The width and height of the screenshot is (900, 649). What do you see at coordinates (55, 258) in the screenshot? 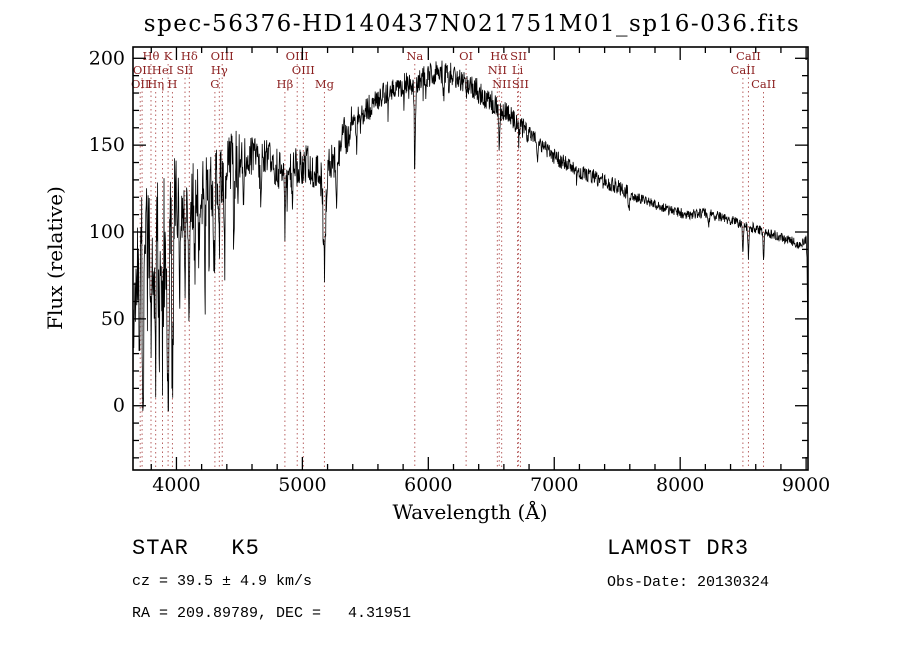
I see `y-axis-label: Flux (relative)` at bounding box center [55, 258].